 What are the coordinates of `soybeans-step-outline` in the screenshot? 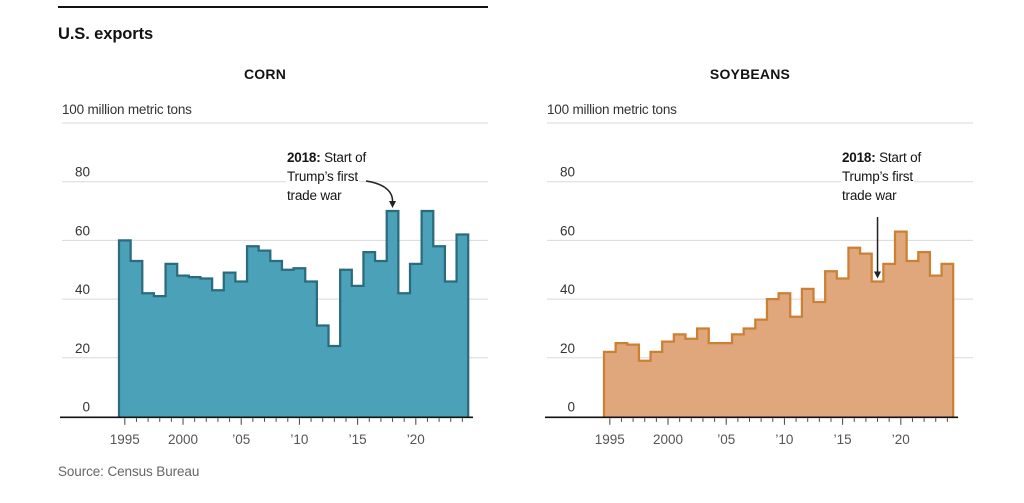 It's located at (778, 323).